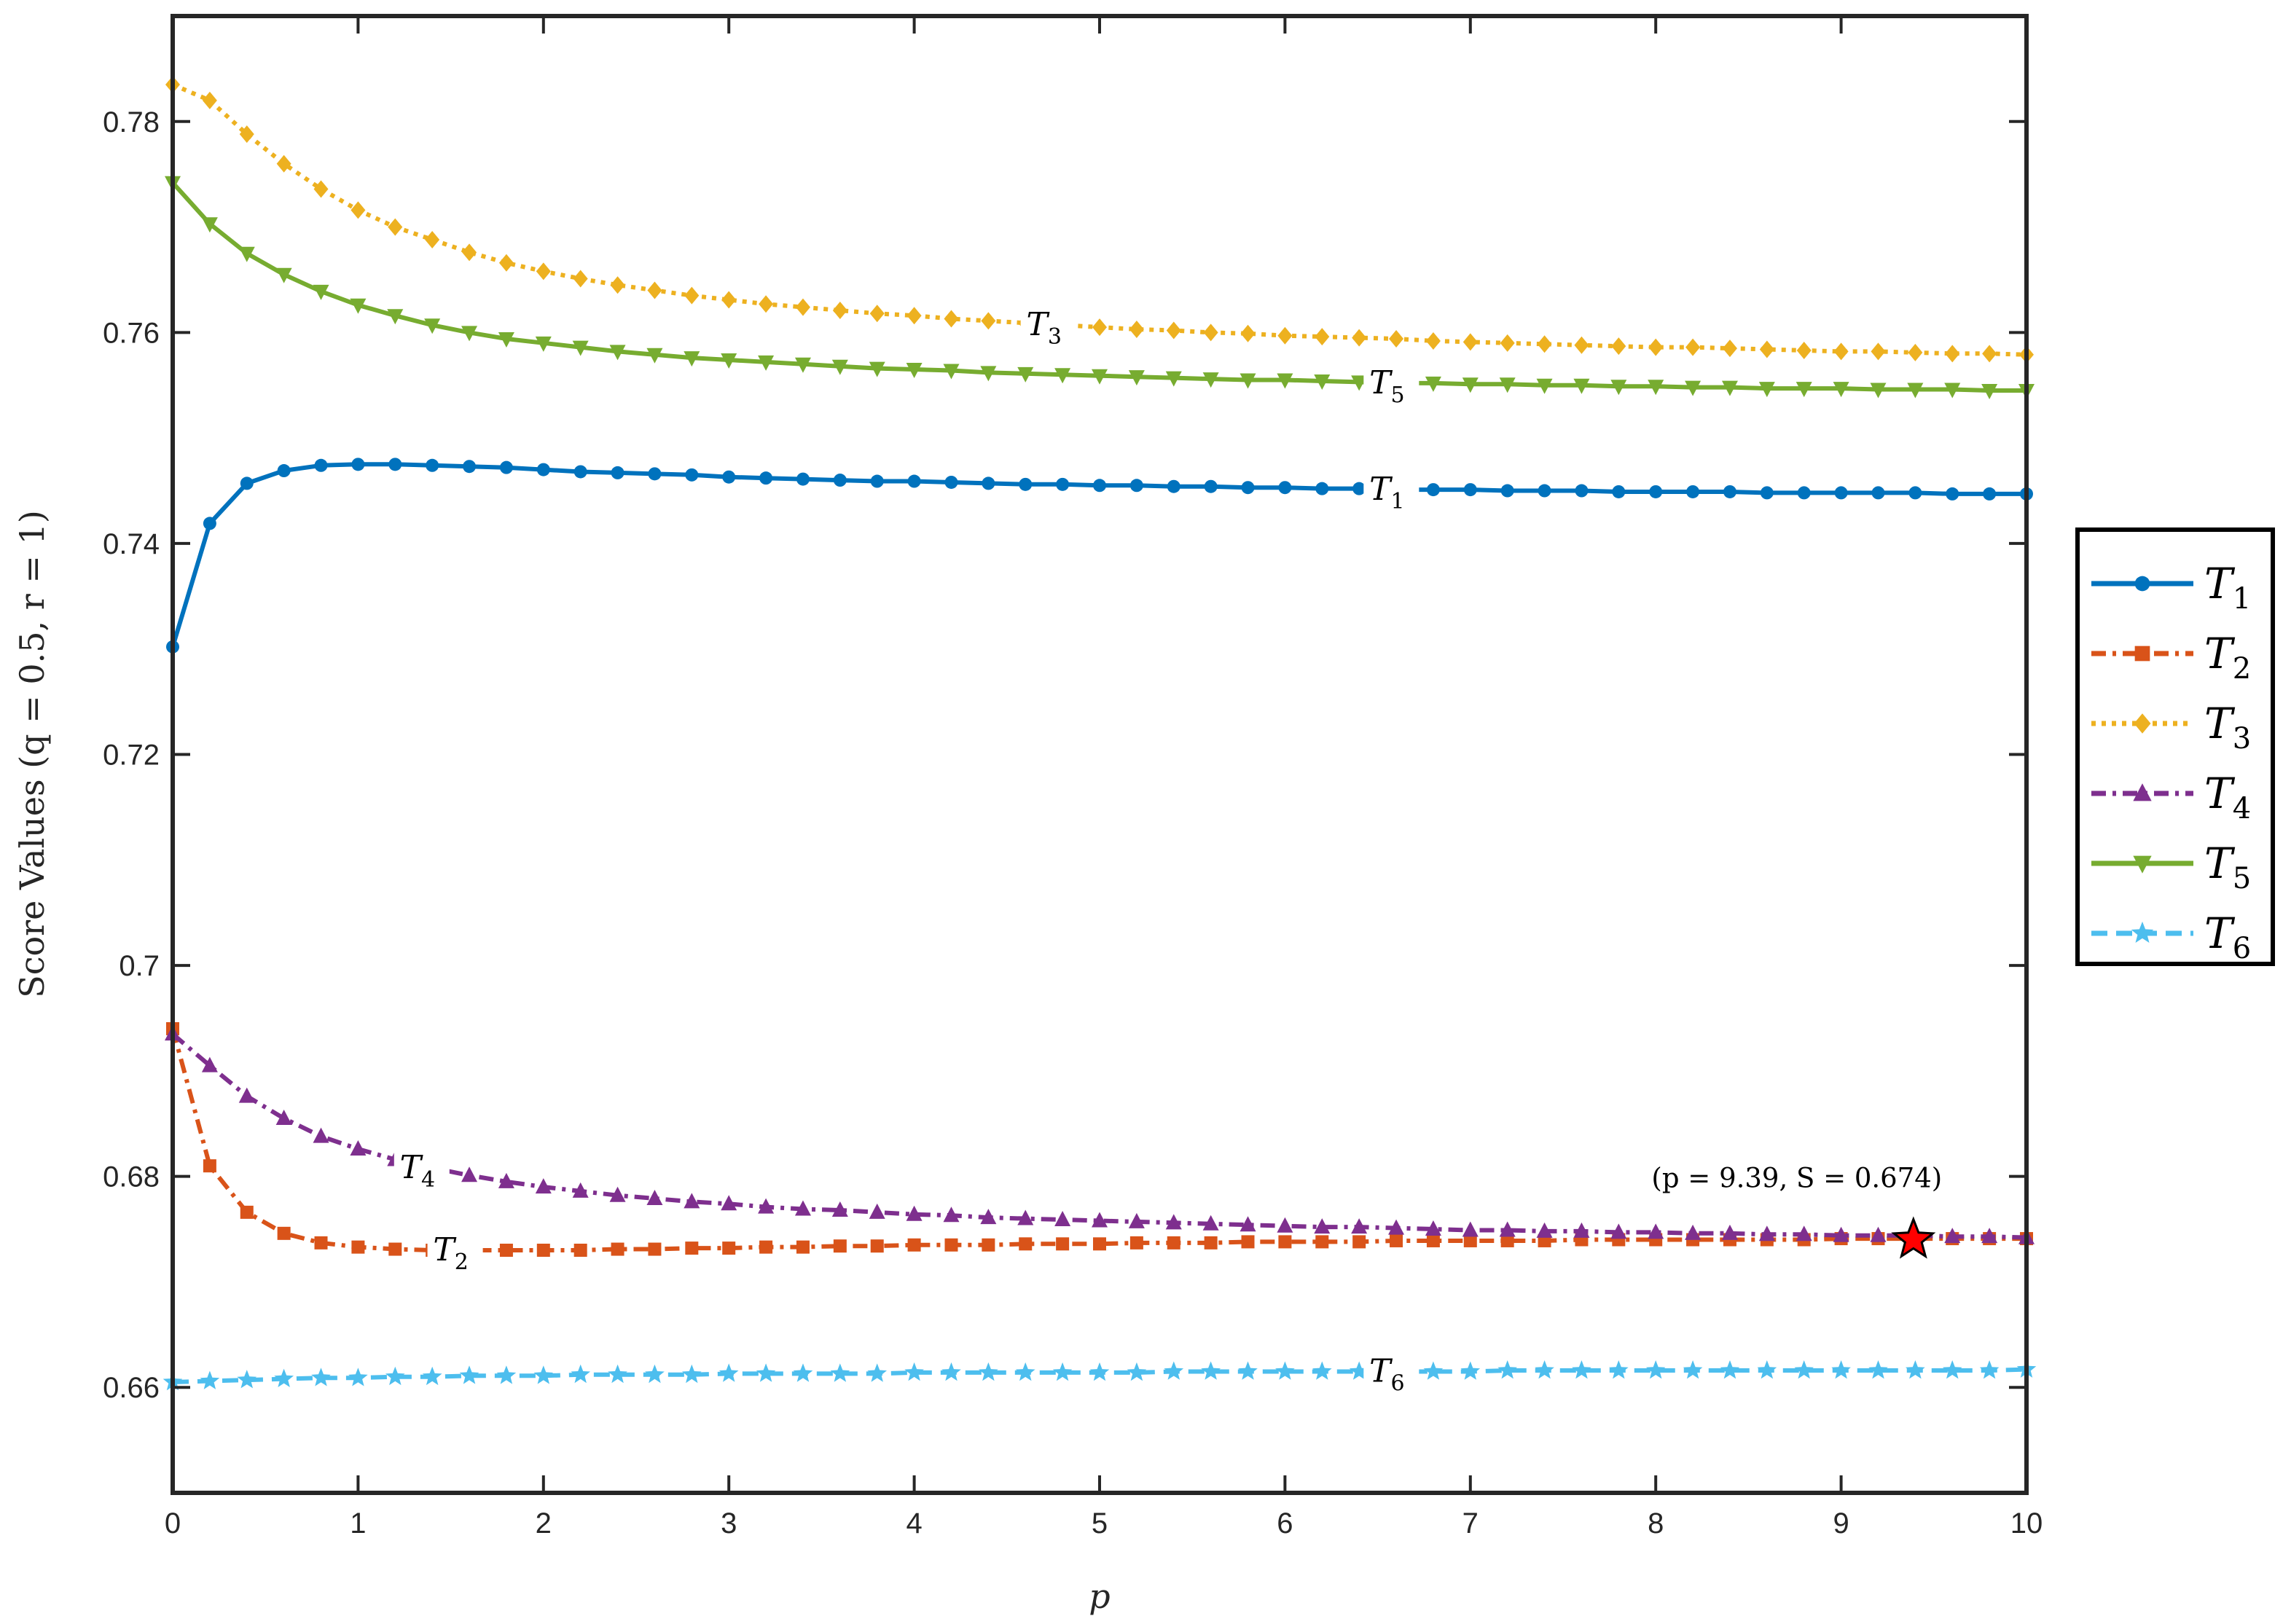 The height and width of the screenshot is (1624, 2283). I want to click on series-t6: T6, so click(1099, 1371).